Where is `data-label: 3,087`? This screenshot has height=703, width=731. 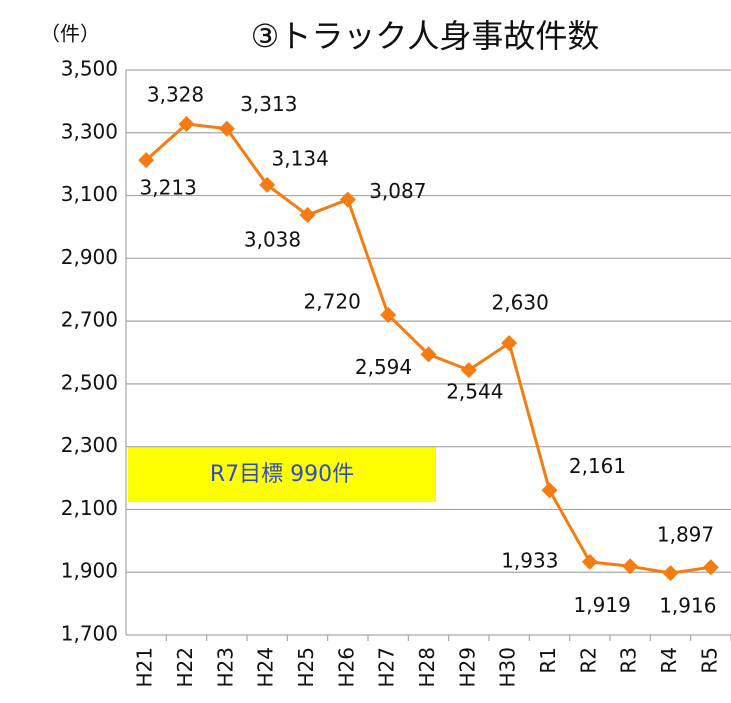 data-label: 3,087 is located at coordinates (397, 191).